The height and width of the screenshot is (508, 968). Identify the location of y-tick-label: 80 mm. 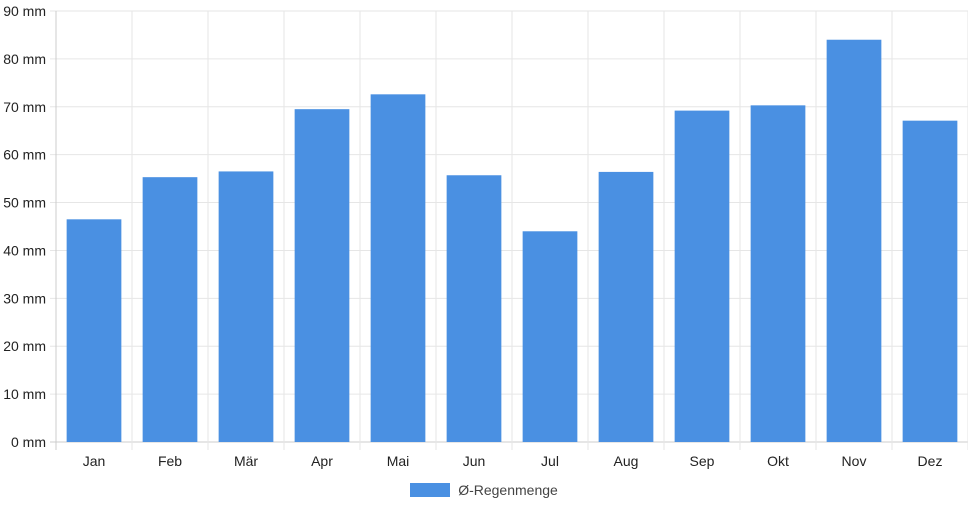
(24, 59).